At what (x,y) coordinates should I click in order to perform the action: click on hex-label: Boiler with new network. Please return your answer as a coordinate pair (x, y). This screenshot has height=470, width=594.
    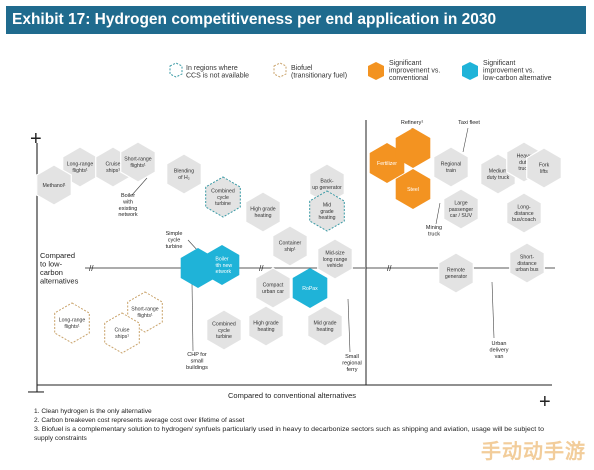
    Looking at the image, I should click on (222, 265).